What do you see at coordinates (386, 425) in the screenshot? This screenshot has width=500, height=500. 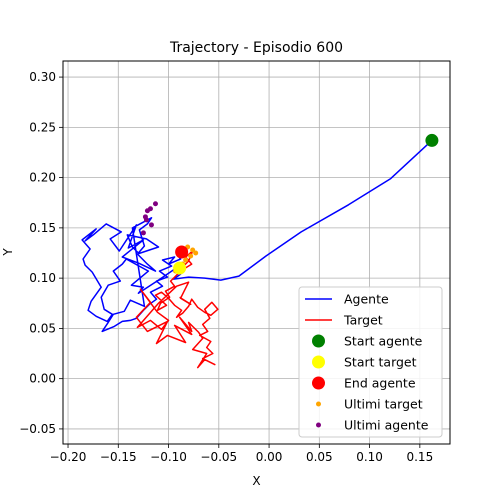 I see `legend-ultimi-agente-label: Ultimi agente` at bounding box center [386, 425].